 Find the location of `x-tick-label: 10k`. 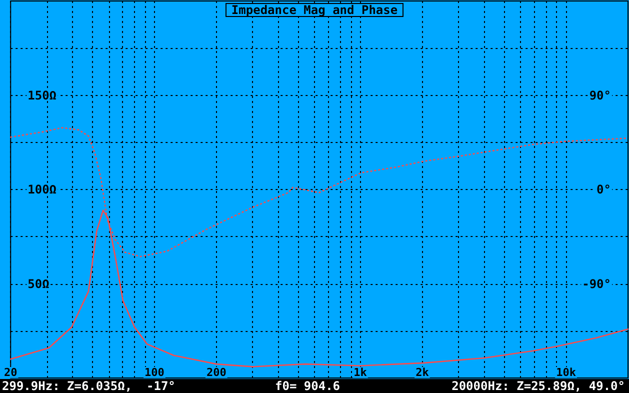

x-tick-label: 10k is located at coordinates (566, 372).